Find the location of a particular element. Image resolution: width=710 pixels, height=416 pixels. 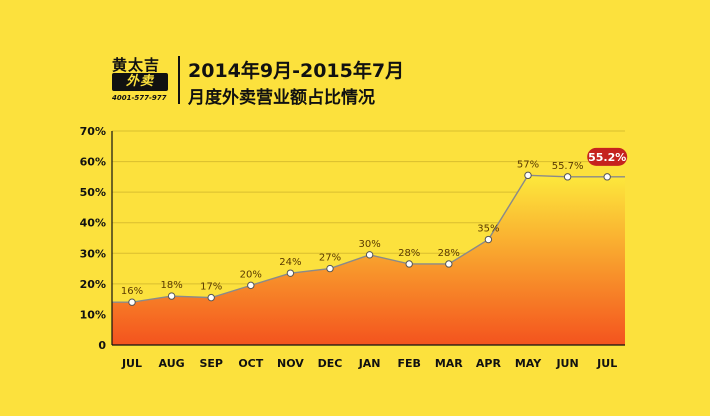

data-label: 35% is located at coordinates (488, 229).